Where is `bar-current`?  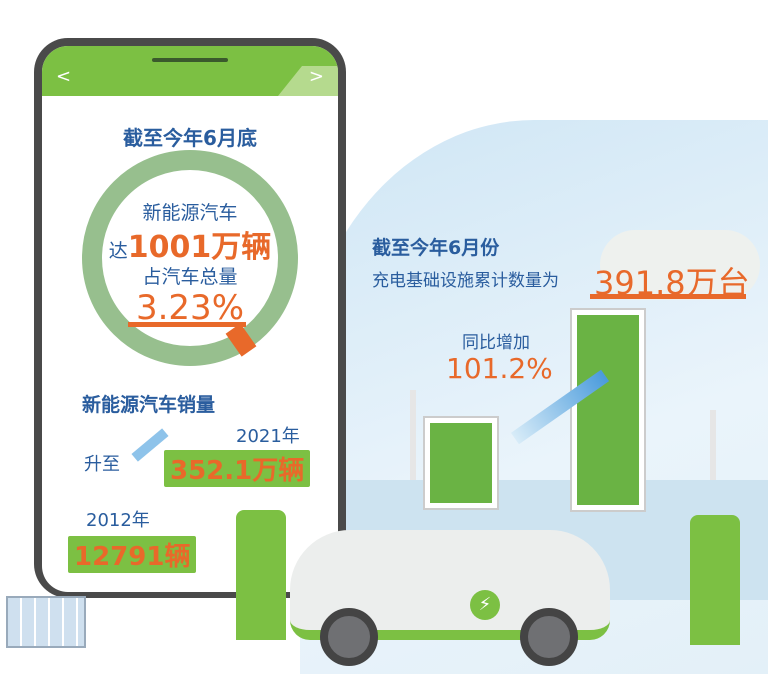
bar-current is located at coordinates (608, 410).